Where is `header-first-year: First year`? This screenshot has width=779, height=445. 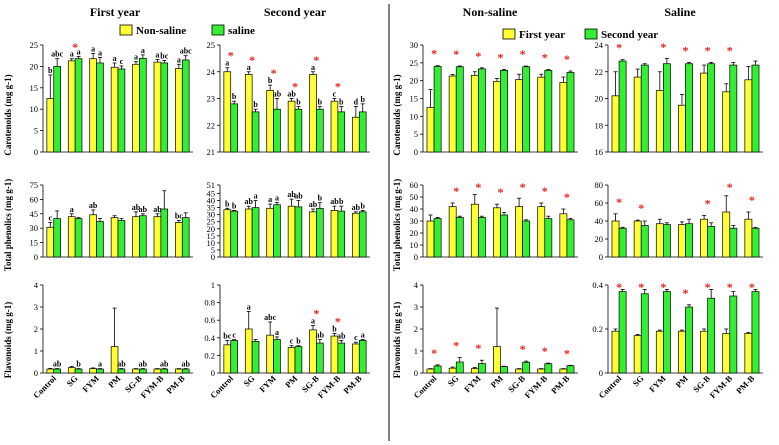 header-first-year: First year is located at coordinates (115, 12).